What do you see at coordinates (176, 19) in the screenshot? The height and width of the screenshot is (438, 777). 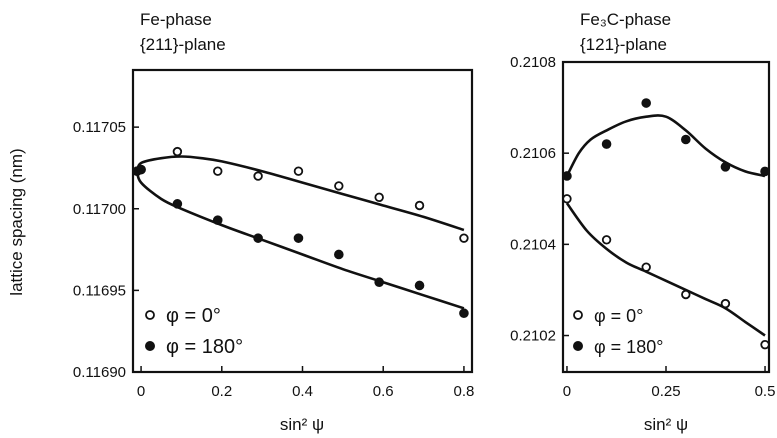 I see `fe-phase-title: Fe-phase` at bounding box center [176, 19].